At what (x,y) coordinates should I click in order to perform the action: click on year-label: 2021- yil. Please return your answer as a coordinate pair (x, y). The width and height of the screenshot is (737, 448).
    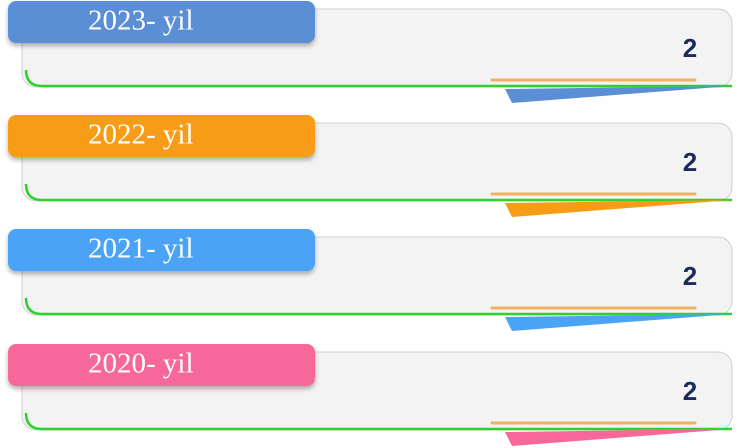
    Looking at the image, I should click on (141, 249).